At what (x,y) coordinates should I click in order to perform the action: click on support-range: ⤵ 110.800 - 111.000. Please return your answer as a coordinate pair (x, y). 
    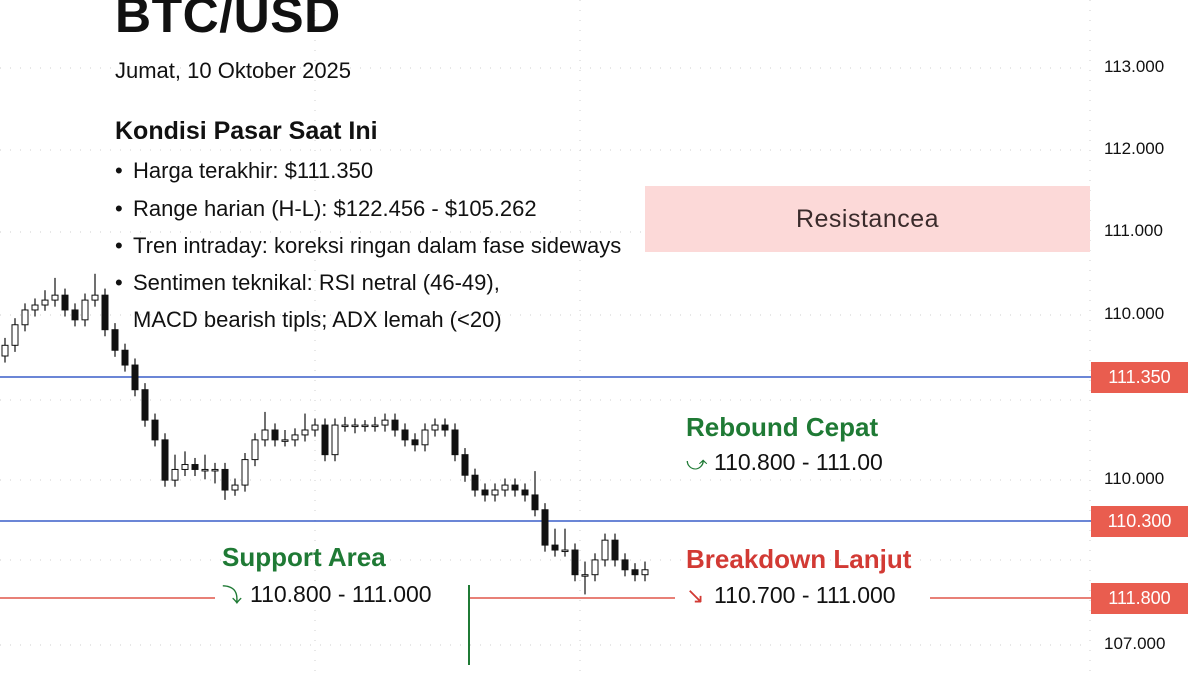
    Looking at the image, I should click on (327, 594).